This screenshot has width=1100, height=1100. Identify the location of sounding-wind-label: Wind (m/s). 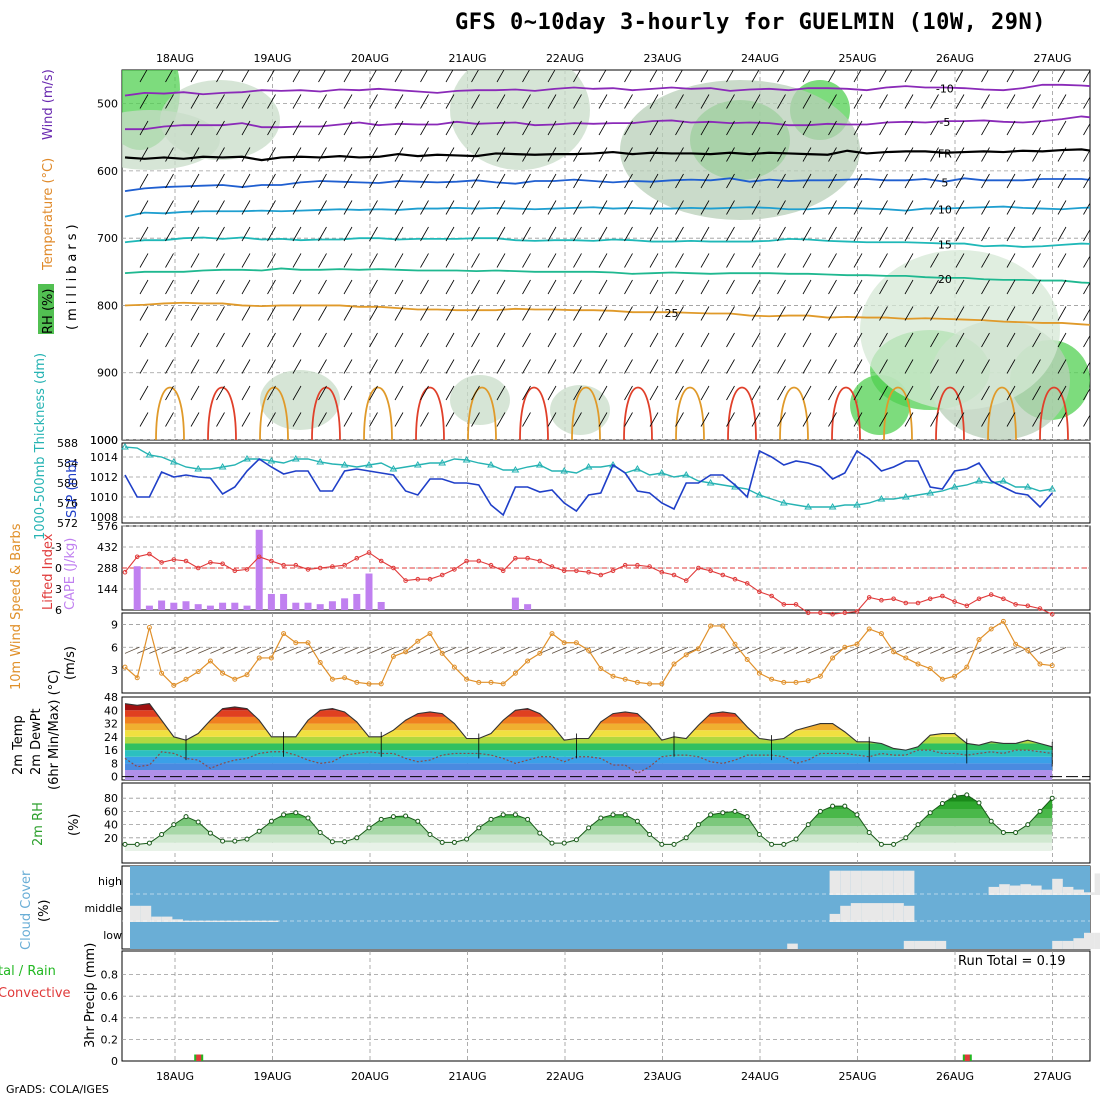
(48, 104).